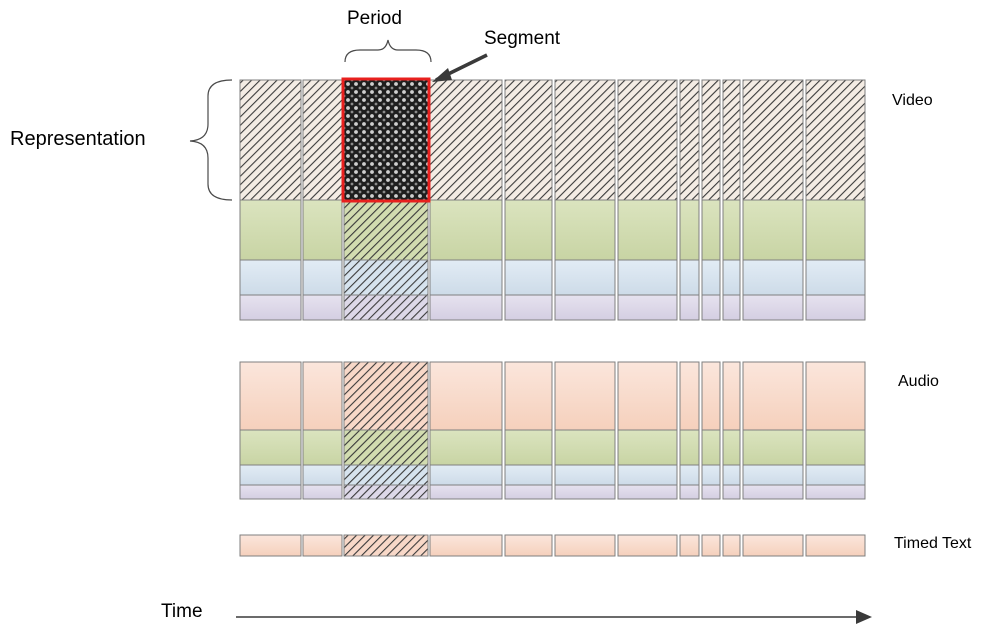 This screenshot has height=624, width=992. I want to click on representation-brace, so click(211, 140).